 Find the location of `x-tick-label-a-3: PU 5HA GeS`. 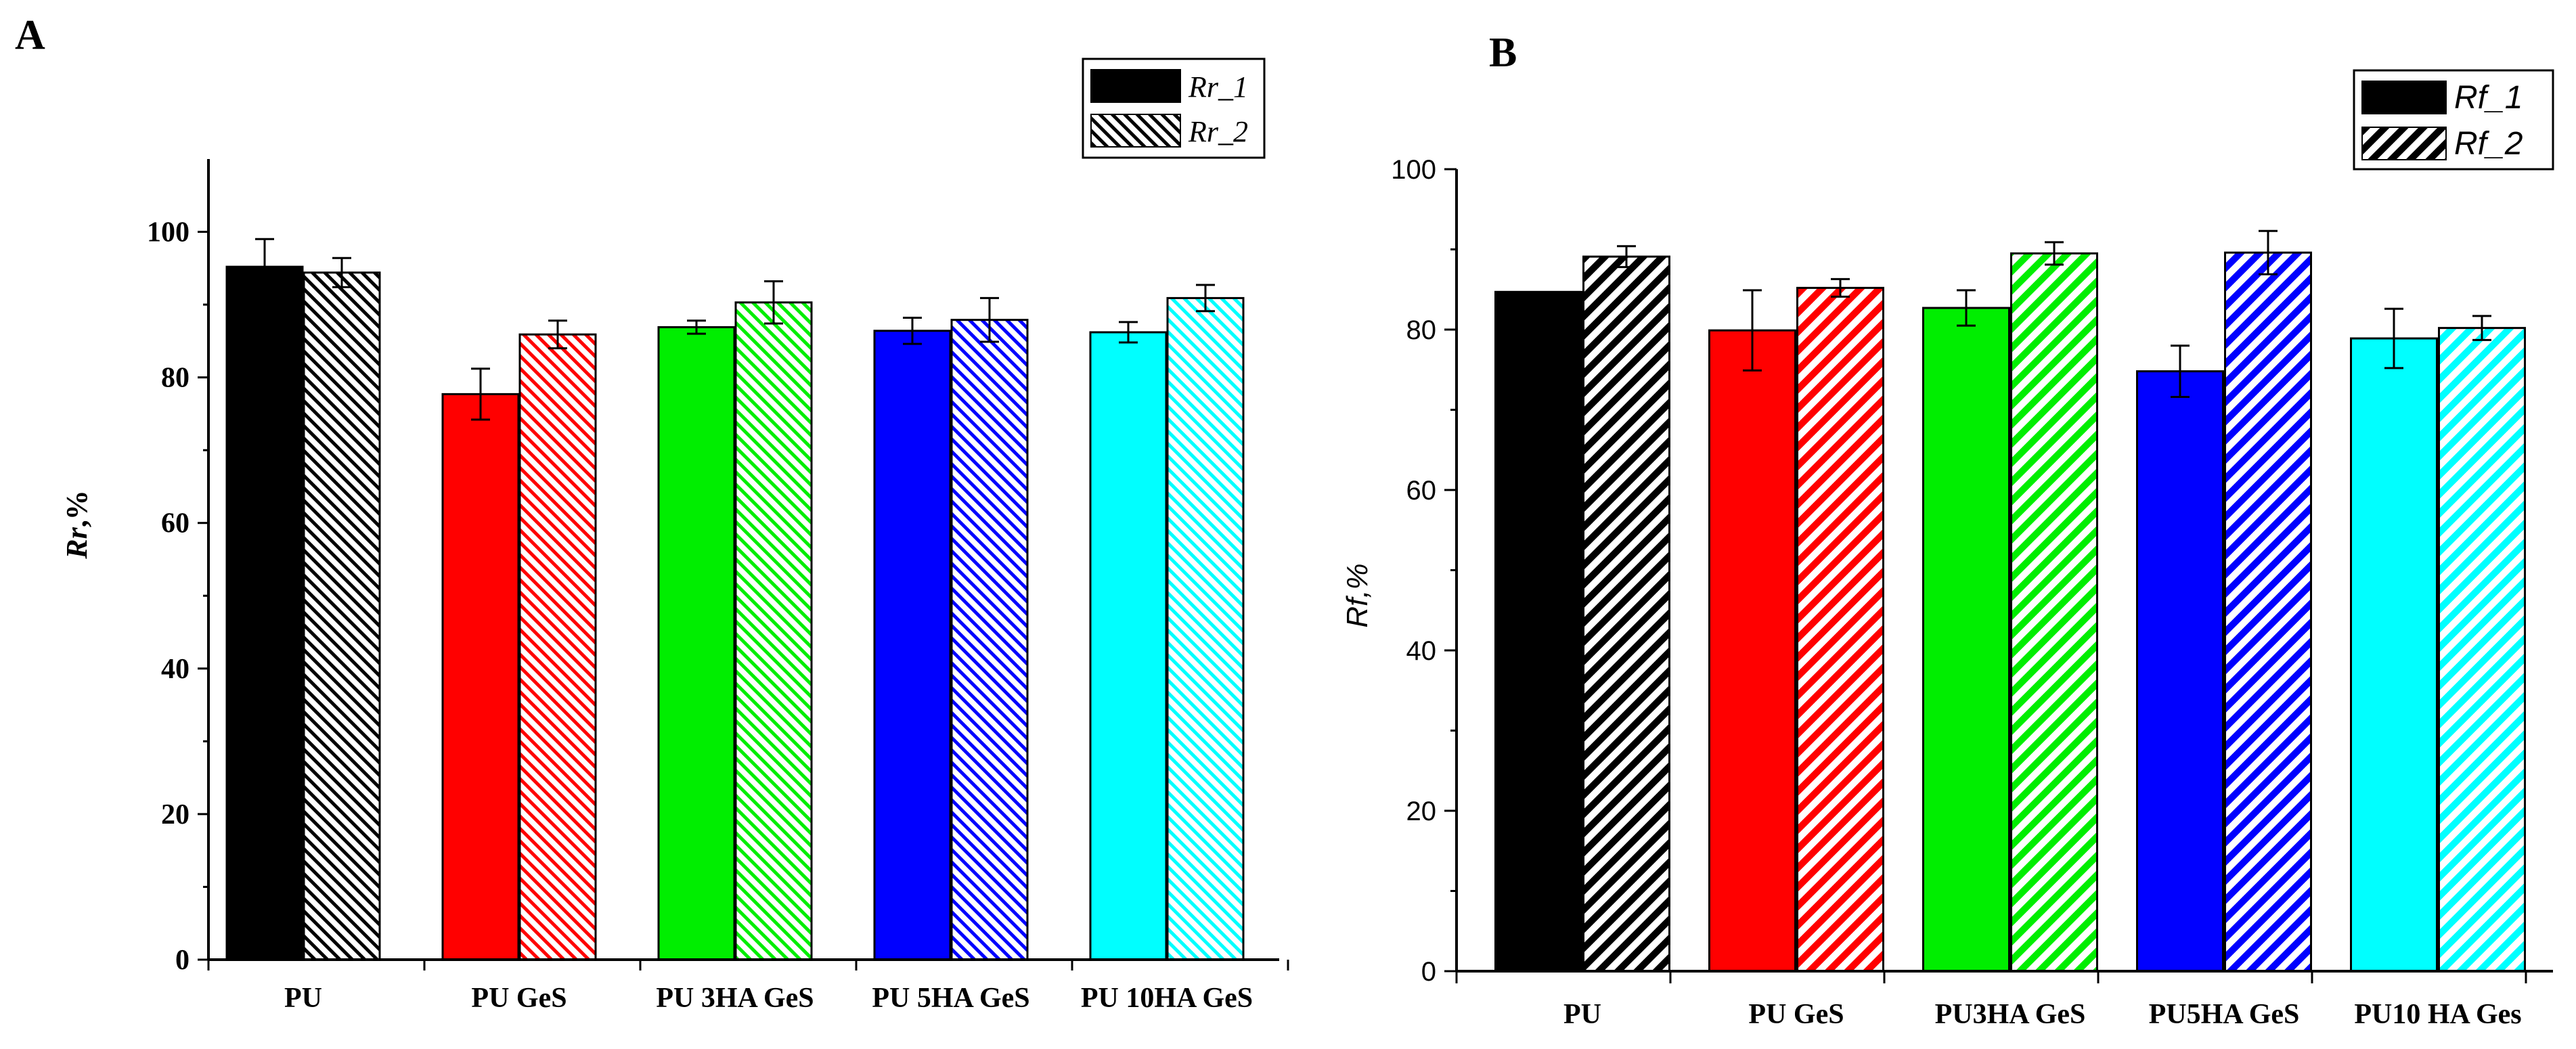

x-tick-label-a-3: PU 5HA GeS is located at coordinates (950, 998).